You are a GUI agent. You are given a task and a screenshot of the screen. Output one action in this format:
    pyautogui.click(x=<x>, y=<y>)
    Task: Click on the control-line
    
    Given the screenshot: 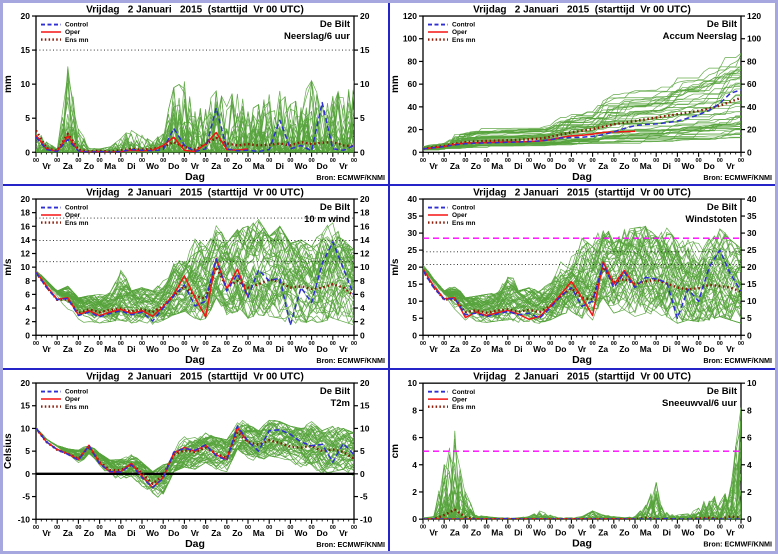 What is the action you would take?
    pyautogui.click(x=582, y=119)
    